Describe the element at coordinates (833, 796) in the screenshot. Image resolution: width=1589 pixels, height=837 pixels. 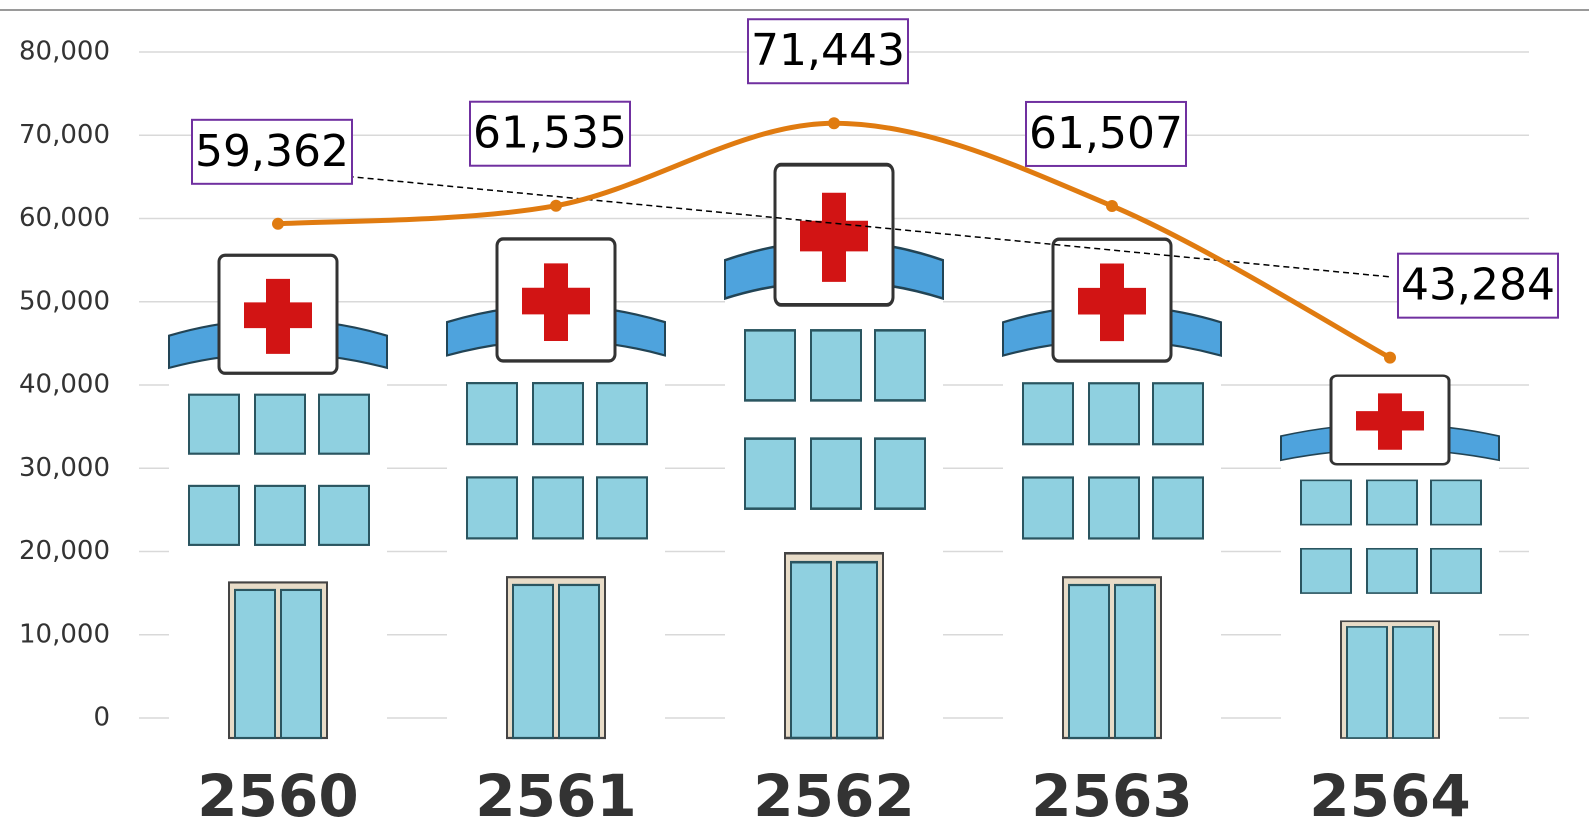
I see `x-tick-label: 2562` at that location.